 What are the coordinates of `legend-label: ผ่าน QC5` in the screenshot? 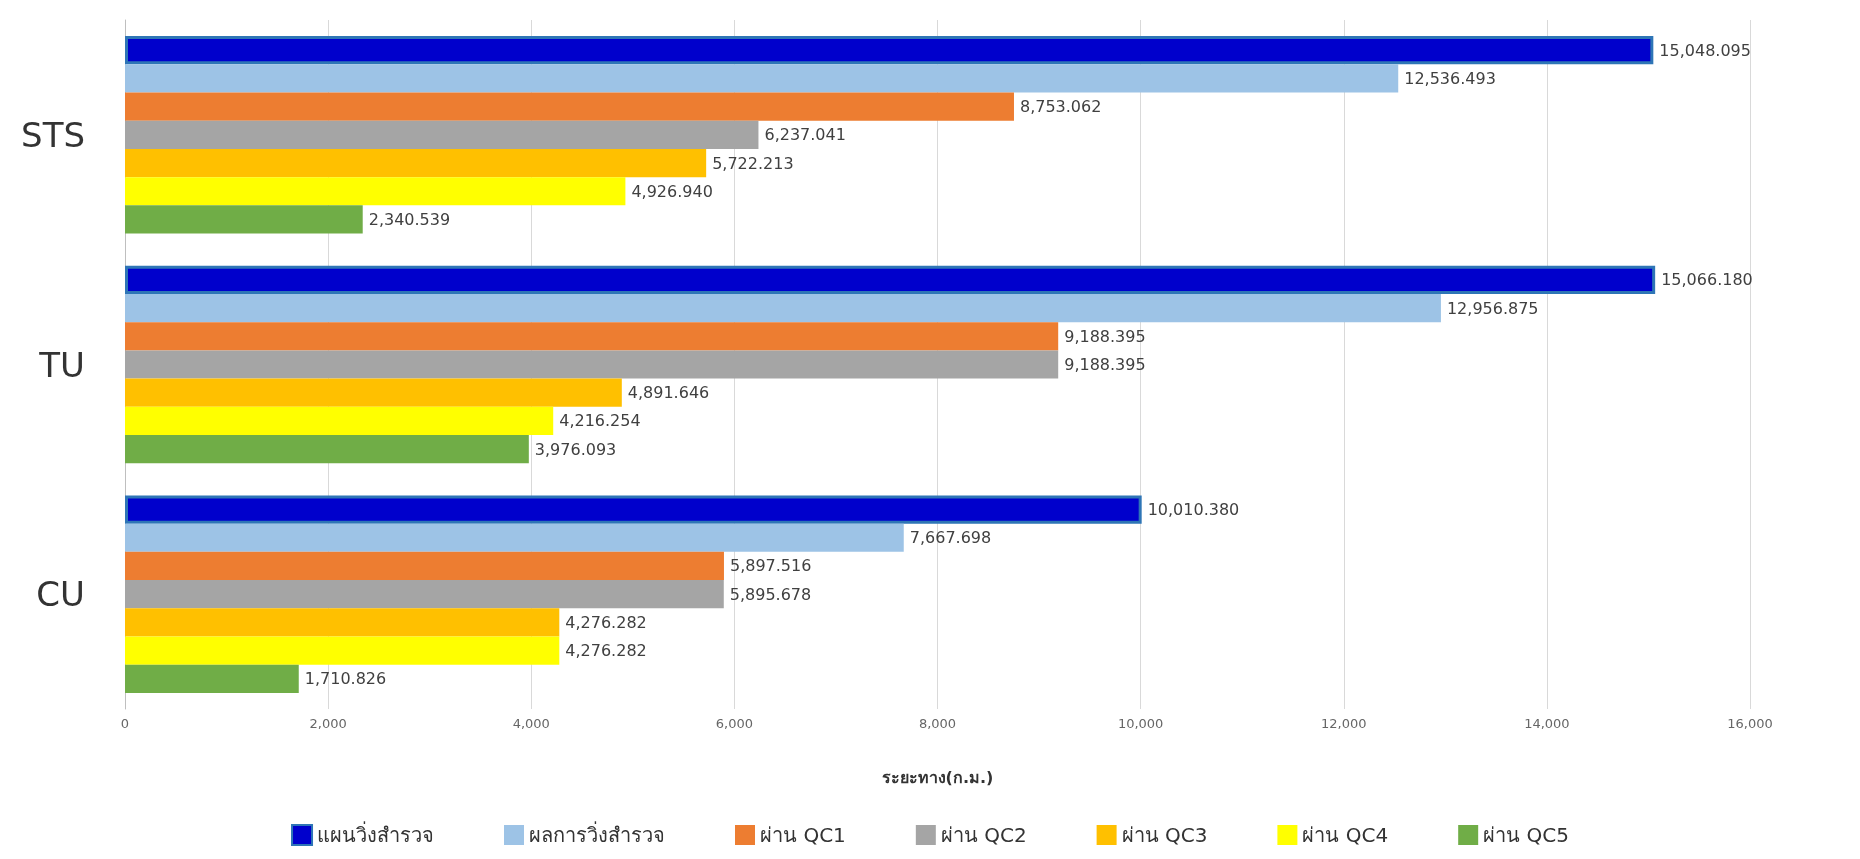 It's located at (1526, 835).